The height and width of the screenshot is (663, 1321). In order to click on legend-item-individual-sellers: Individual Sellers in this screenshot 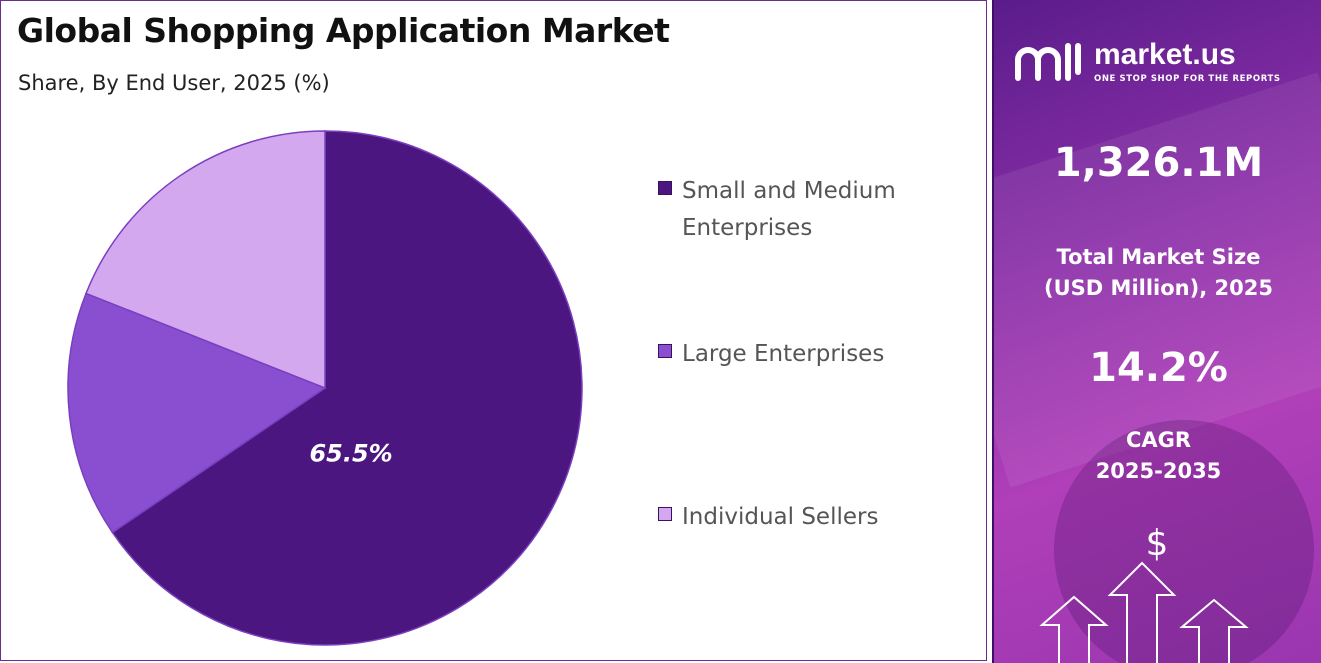, I will do `click(800, 517)`.